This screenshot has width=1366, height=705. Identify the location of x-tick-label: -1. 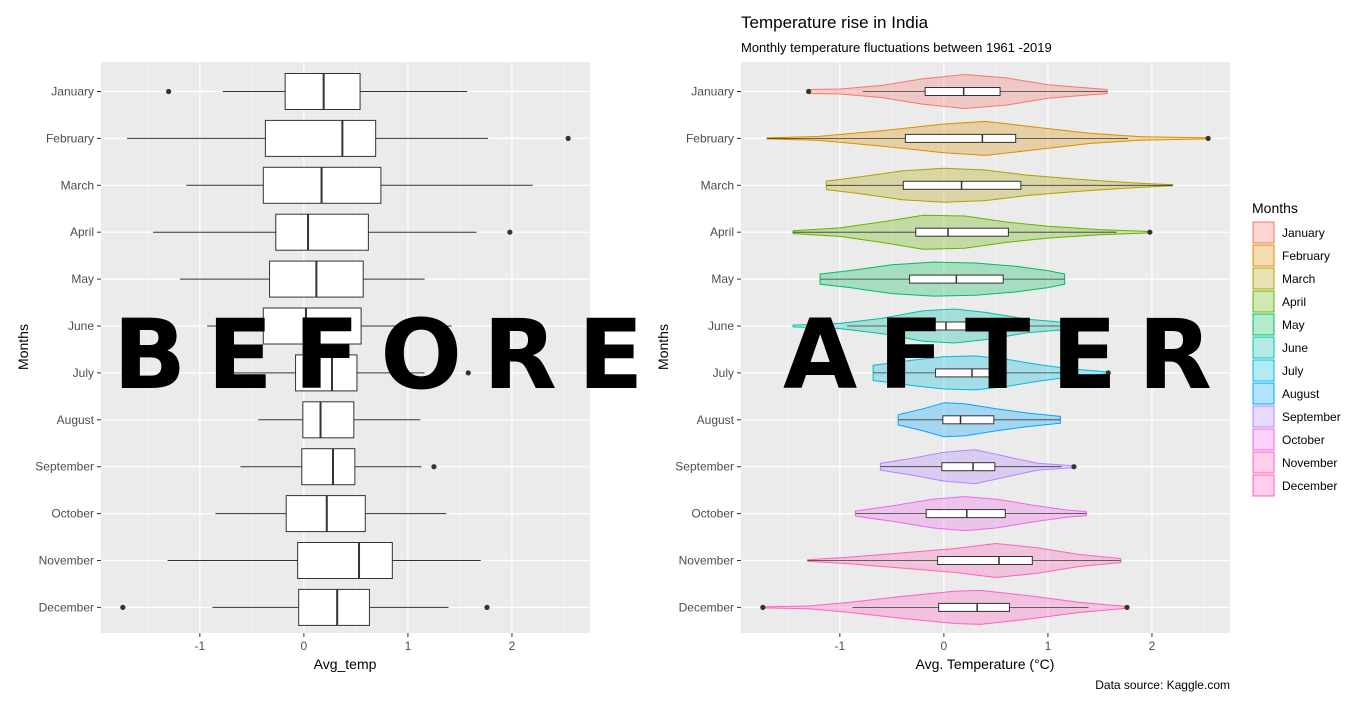
(200, 646).